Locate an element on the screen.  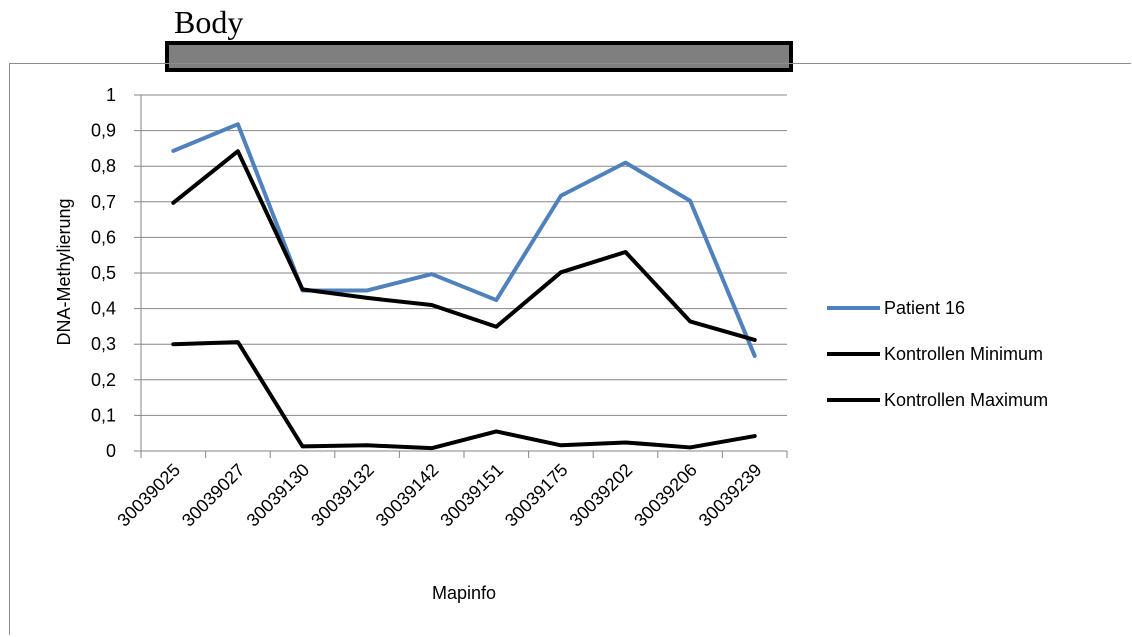
x-tick-label: 30039142 is located at coordinates (407, 495).